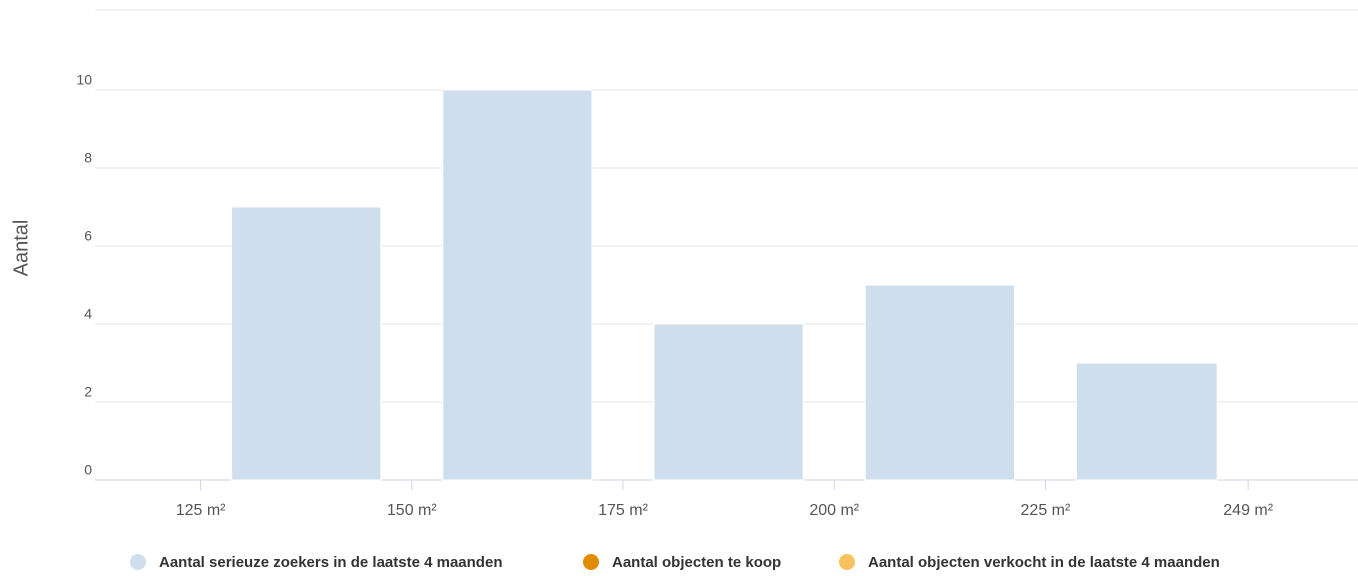  What do you see at coordinates (88, 392) in the screenshot?
I see `y-tick-label: 2` at bounding box center [88, 392].